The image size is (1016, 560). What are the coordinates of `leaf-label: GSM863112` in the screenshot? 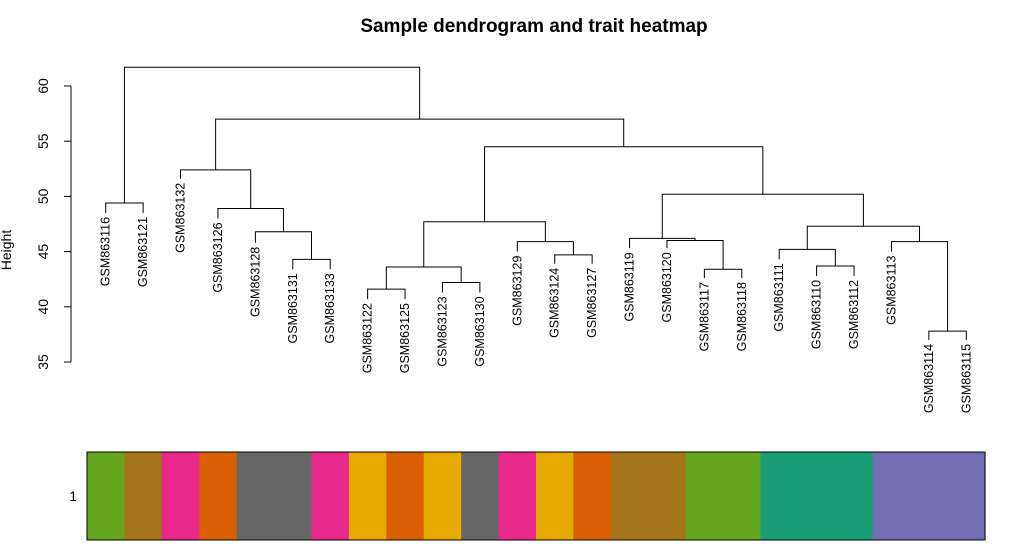 It's located at (854, 314).